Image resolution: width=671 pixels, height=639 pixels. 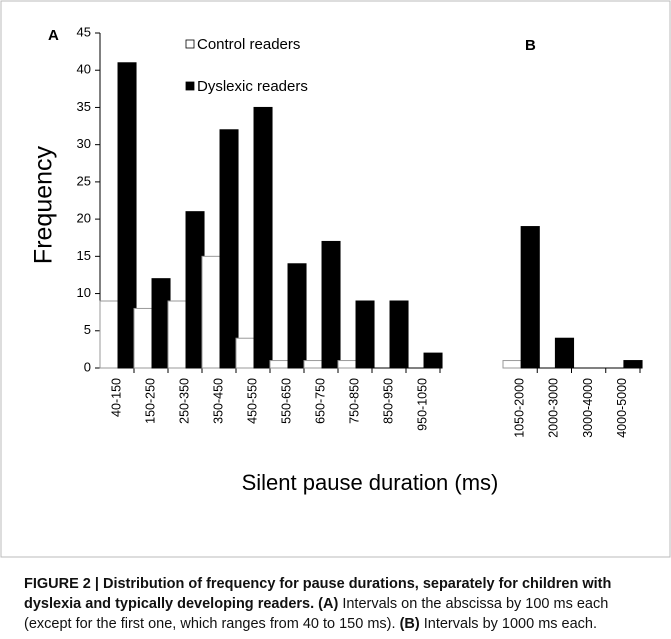 What do you see at coordinates (530, 45) in the screenshot?
I see `panel-label: B` at bounding box center [530, 45].